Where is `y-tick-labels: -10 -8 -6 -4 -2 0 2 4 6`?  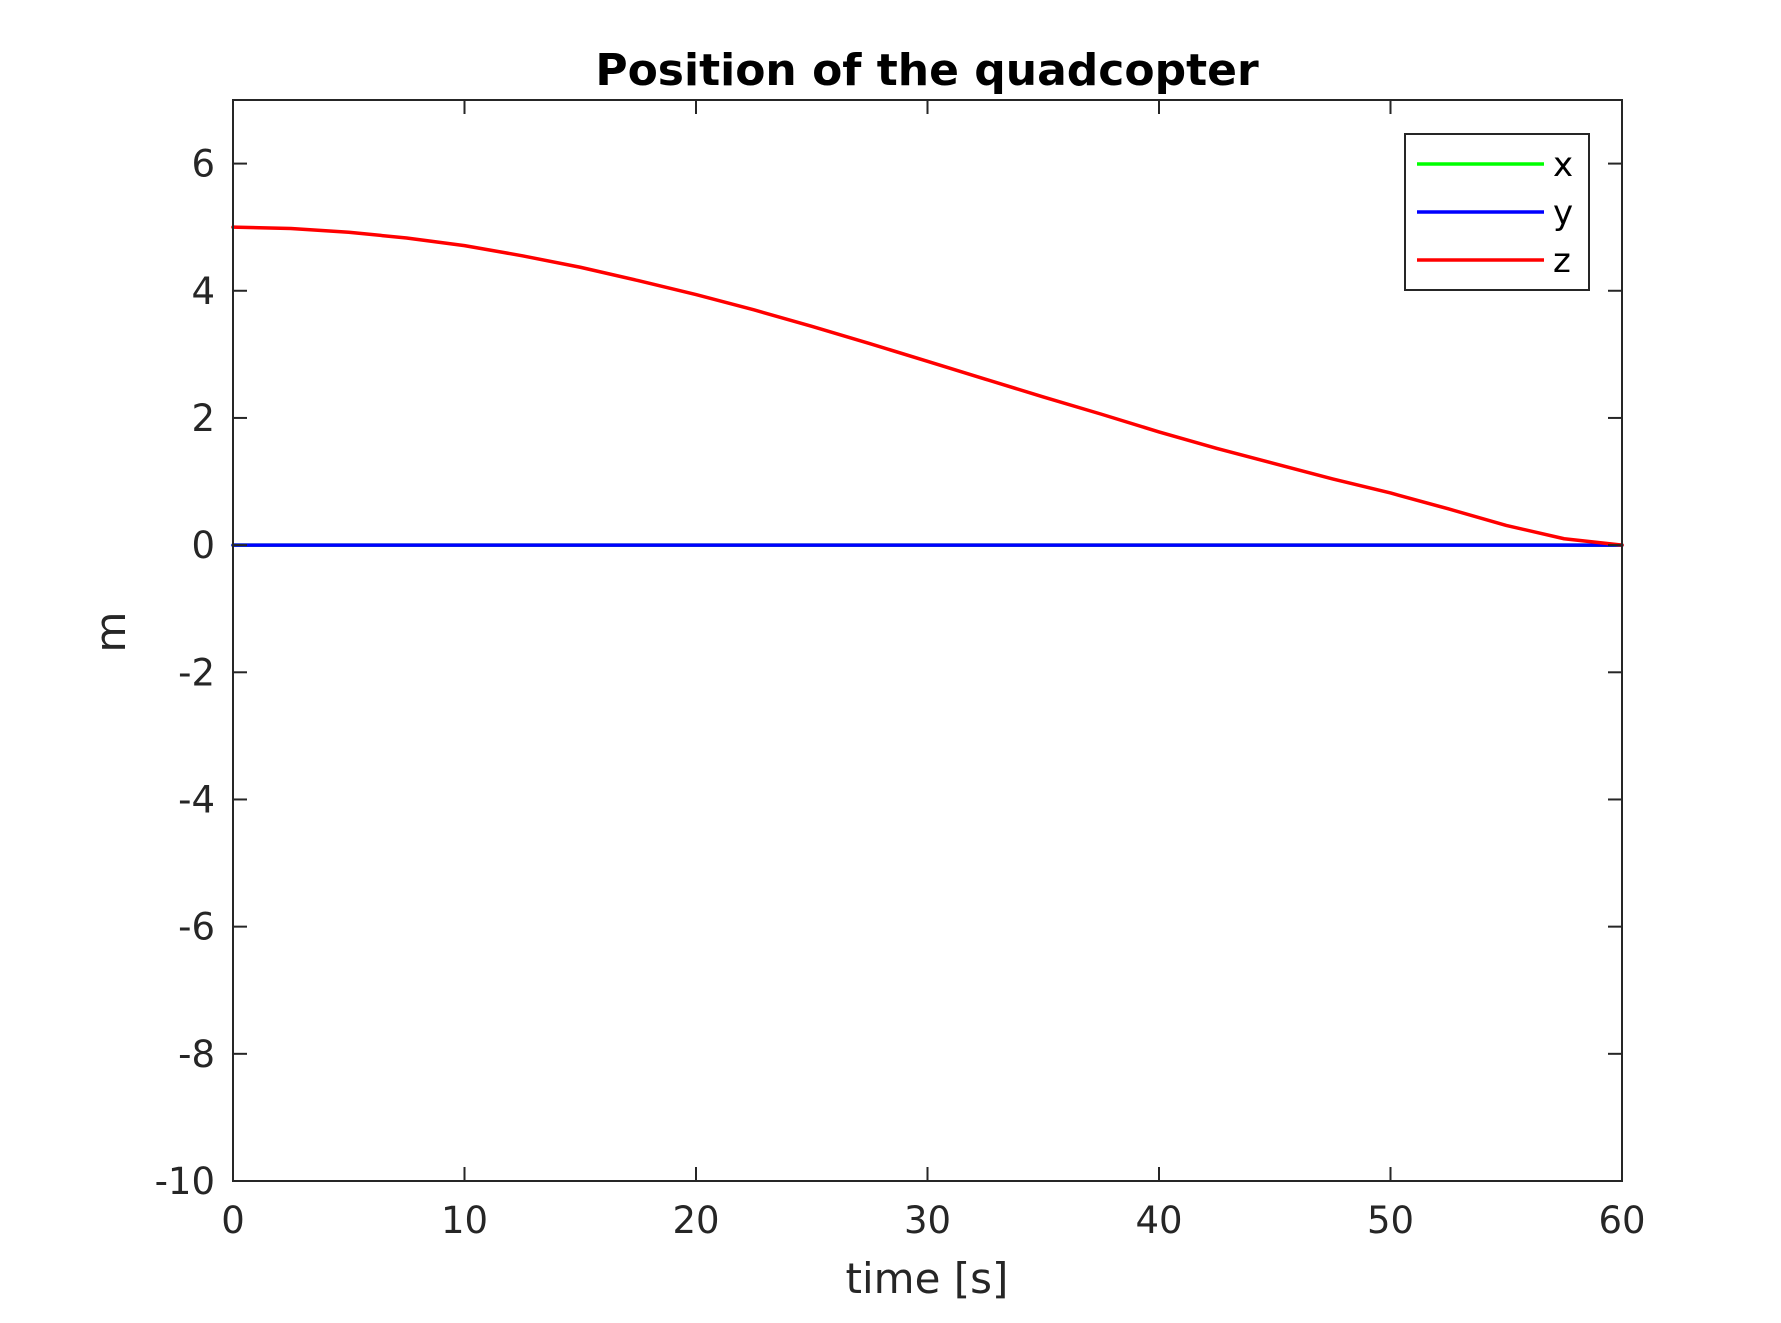
y-tick-labels: -10 -8 -6 -4 -2 0 2 4 6 is located at coordinates (185, 673).